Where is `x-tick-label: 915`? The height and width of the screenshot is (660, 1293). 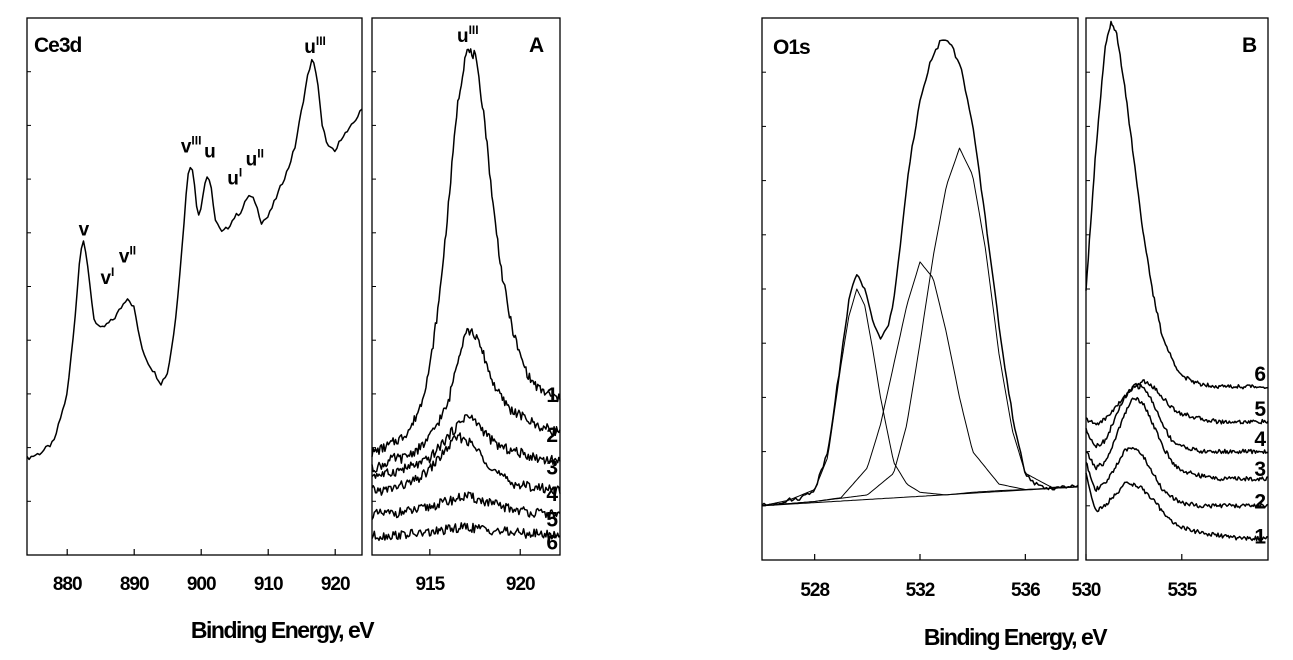 x-tick-label: 915 is located at coordinates (430, 584).